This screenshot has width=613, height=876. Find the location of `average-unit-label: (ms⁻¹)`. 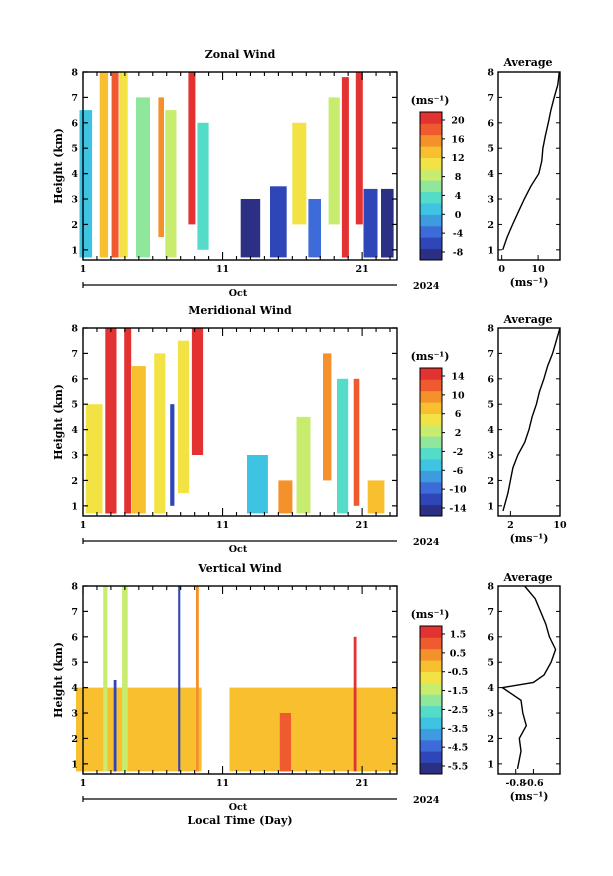

average-unit-label: (ms⁻¹) is located at coordinates (529, 796).